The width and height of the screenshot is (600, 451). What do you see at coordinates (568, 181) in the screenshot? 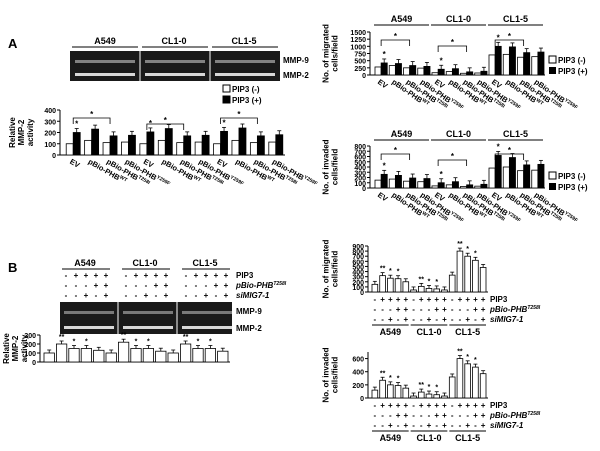
I see `panel-a-invaded-legend: PIP3 (-) PIP3 (+)` at bounding box center [568, 181].